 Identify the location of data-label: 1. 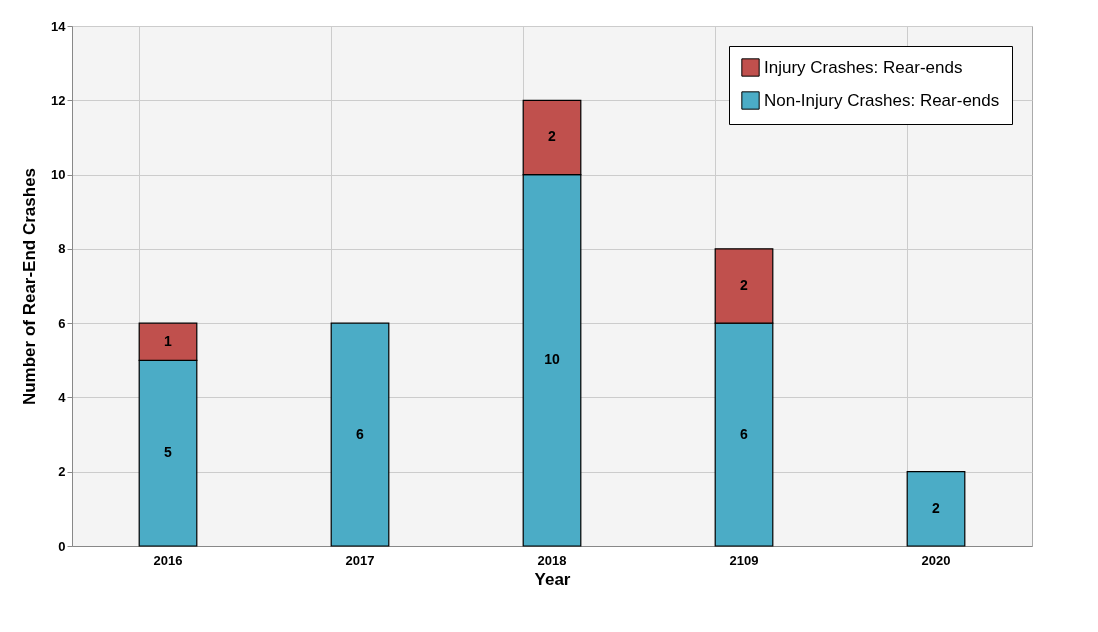
(168, 340).